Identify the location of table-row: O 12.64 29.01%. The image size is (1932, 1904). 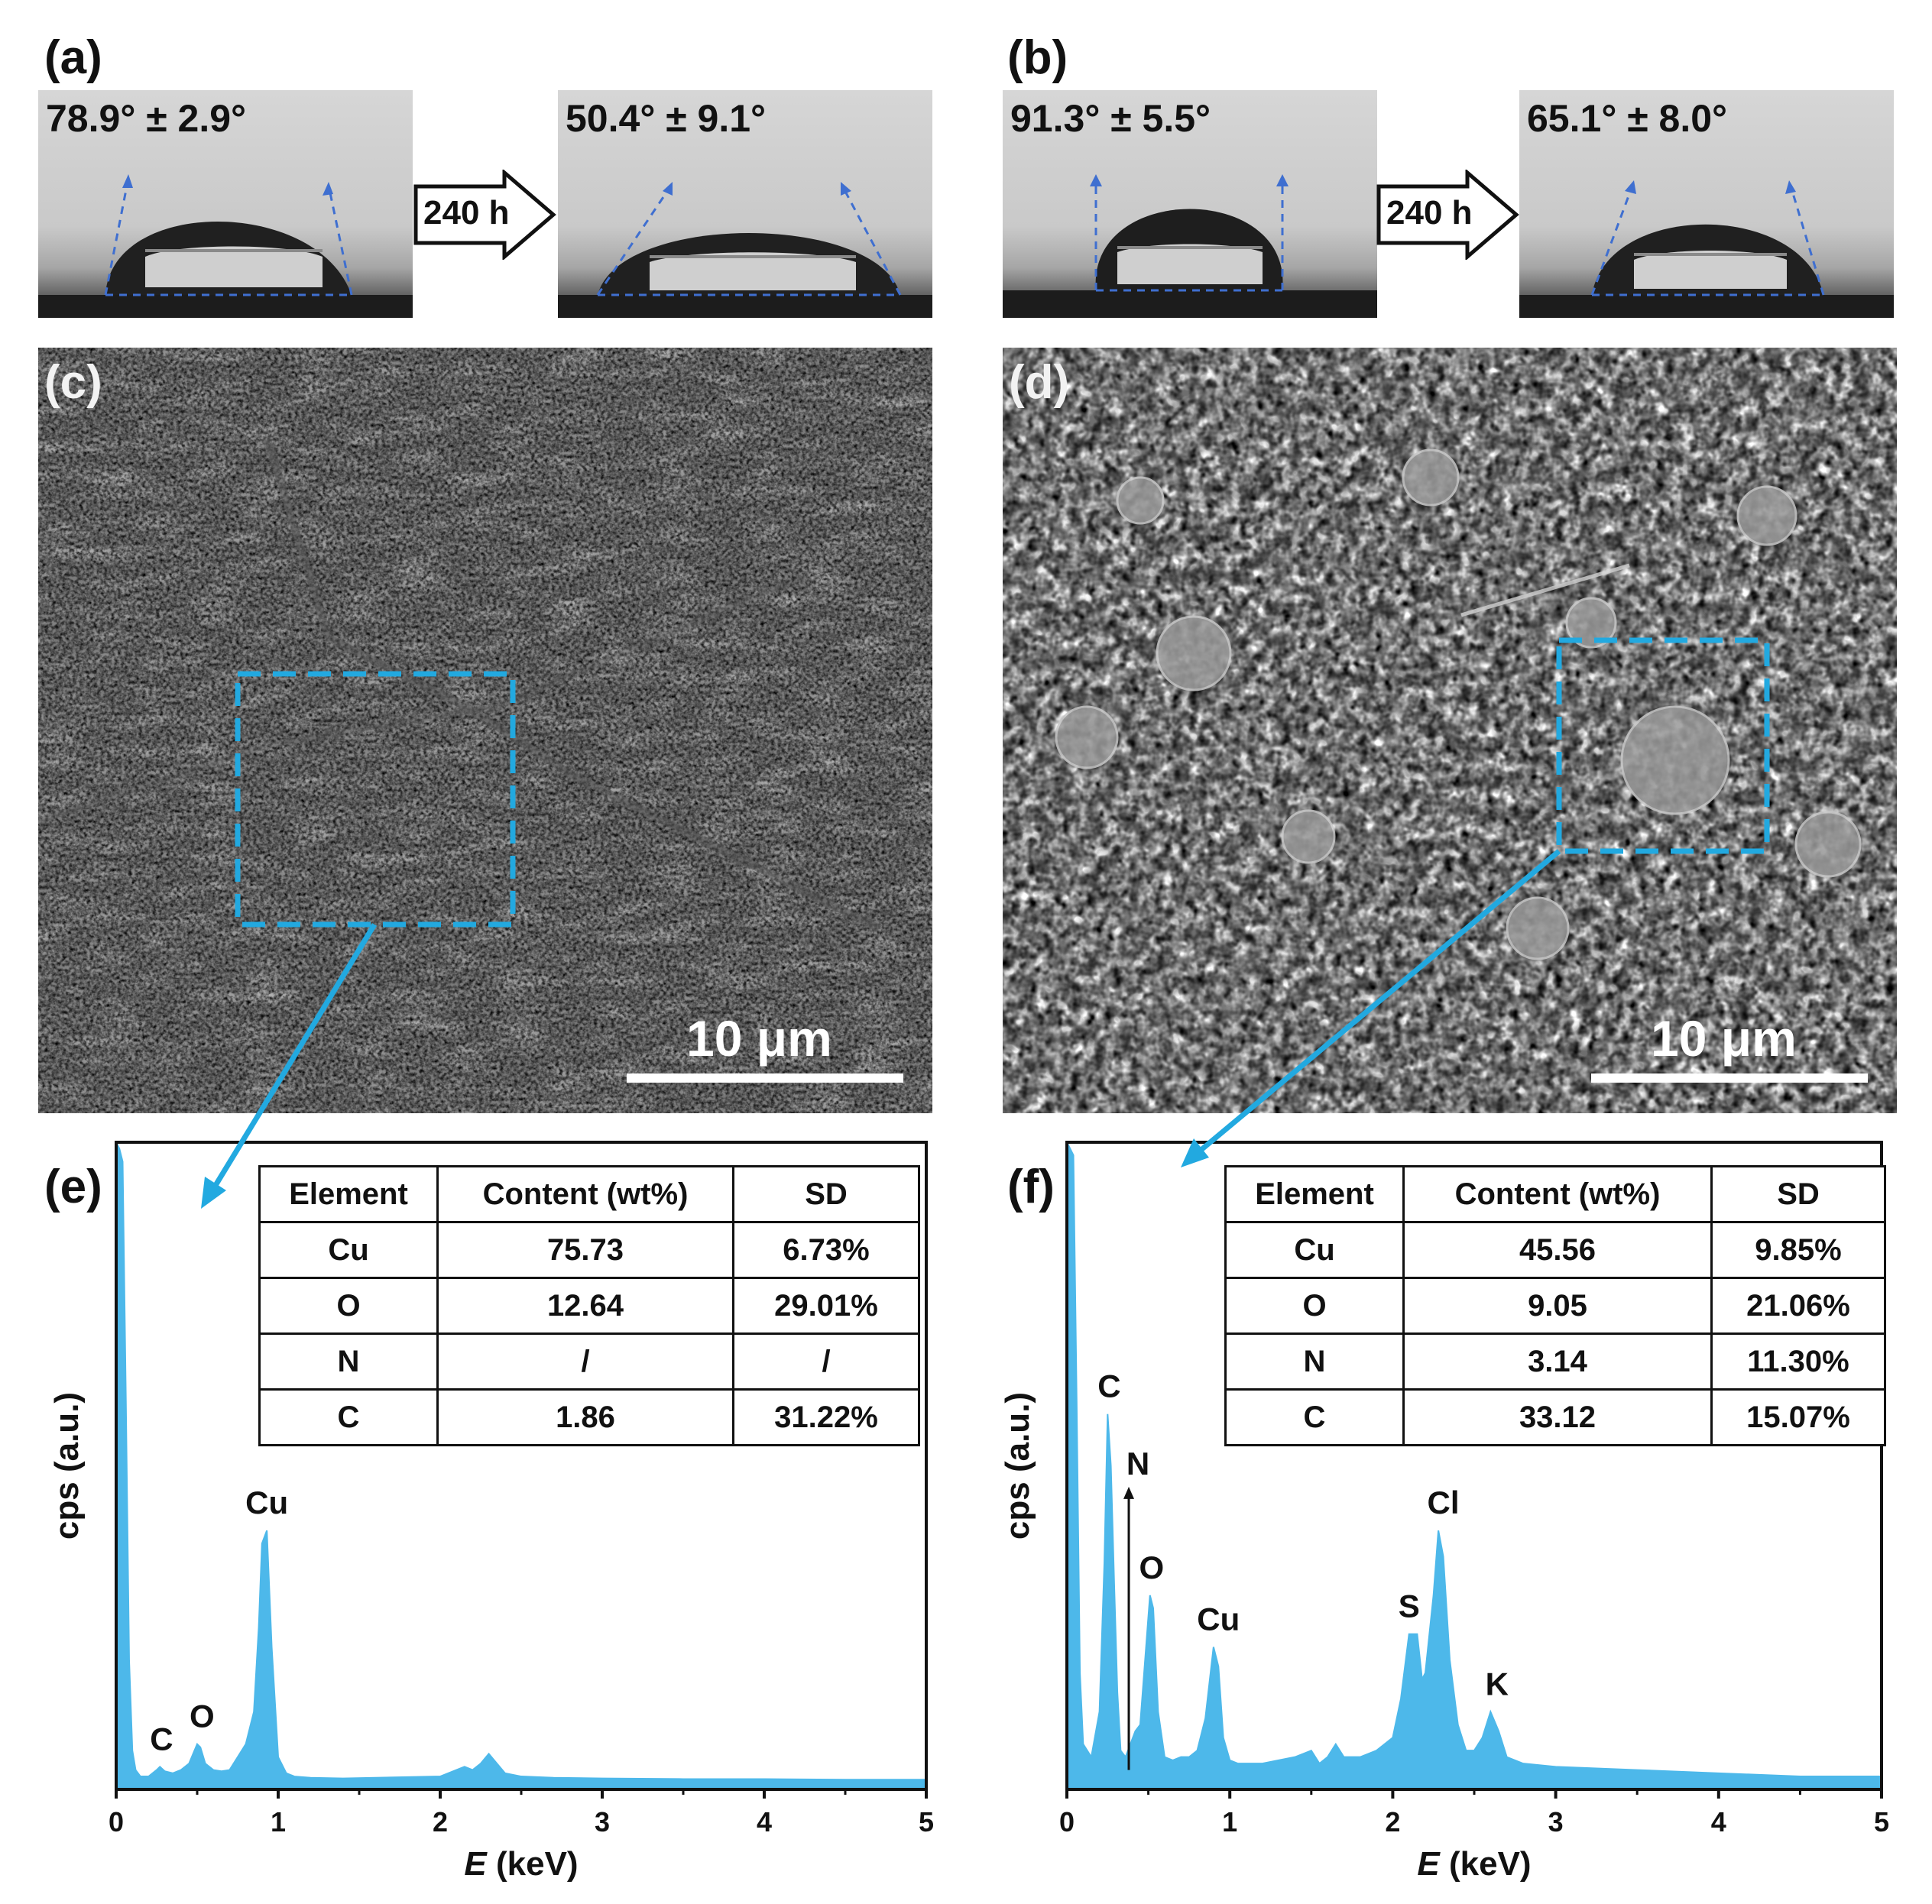
(589, 1306).